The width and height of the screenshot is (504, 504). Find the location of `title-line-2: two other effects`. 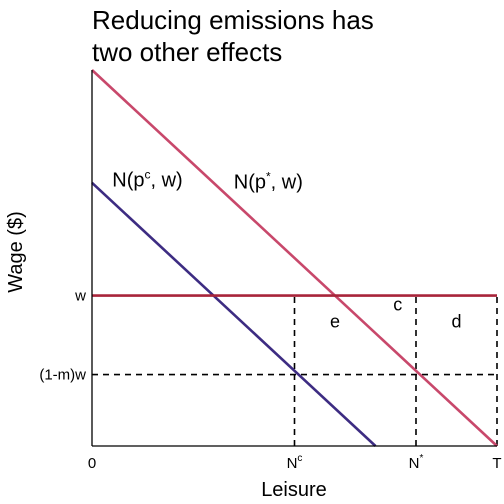

title-line-2: two other effects is located at coordinates (187, 52).